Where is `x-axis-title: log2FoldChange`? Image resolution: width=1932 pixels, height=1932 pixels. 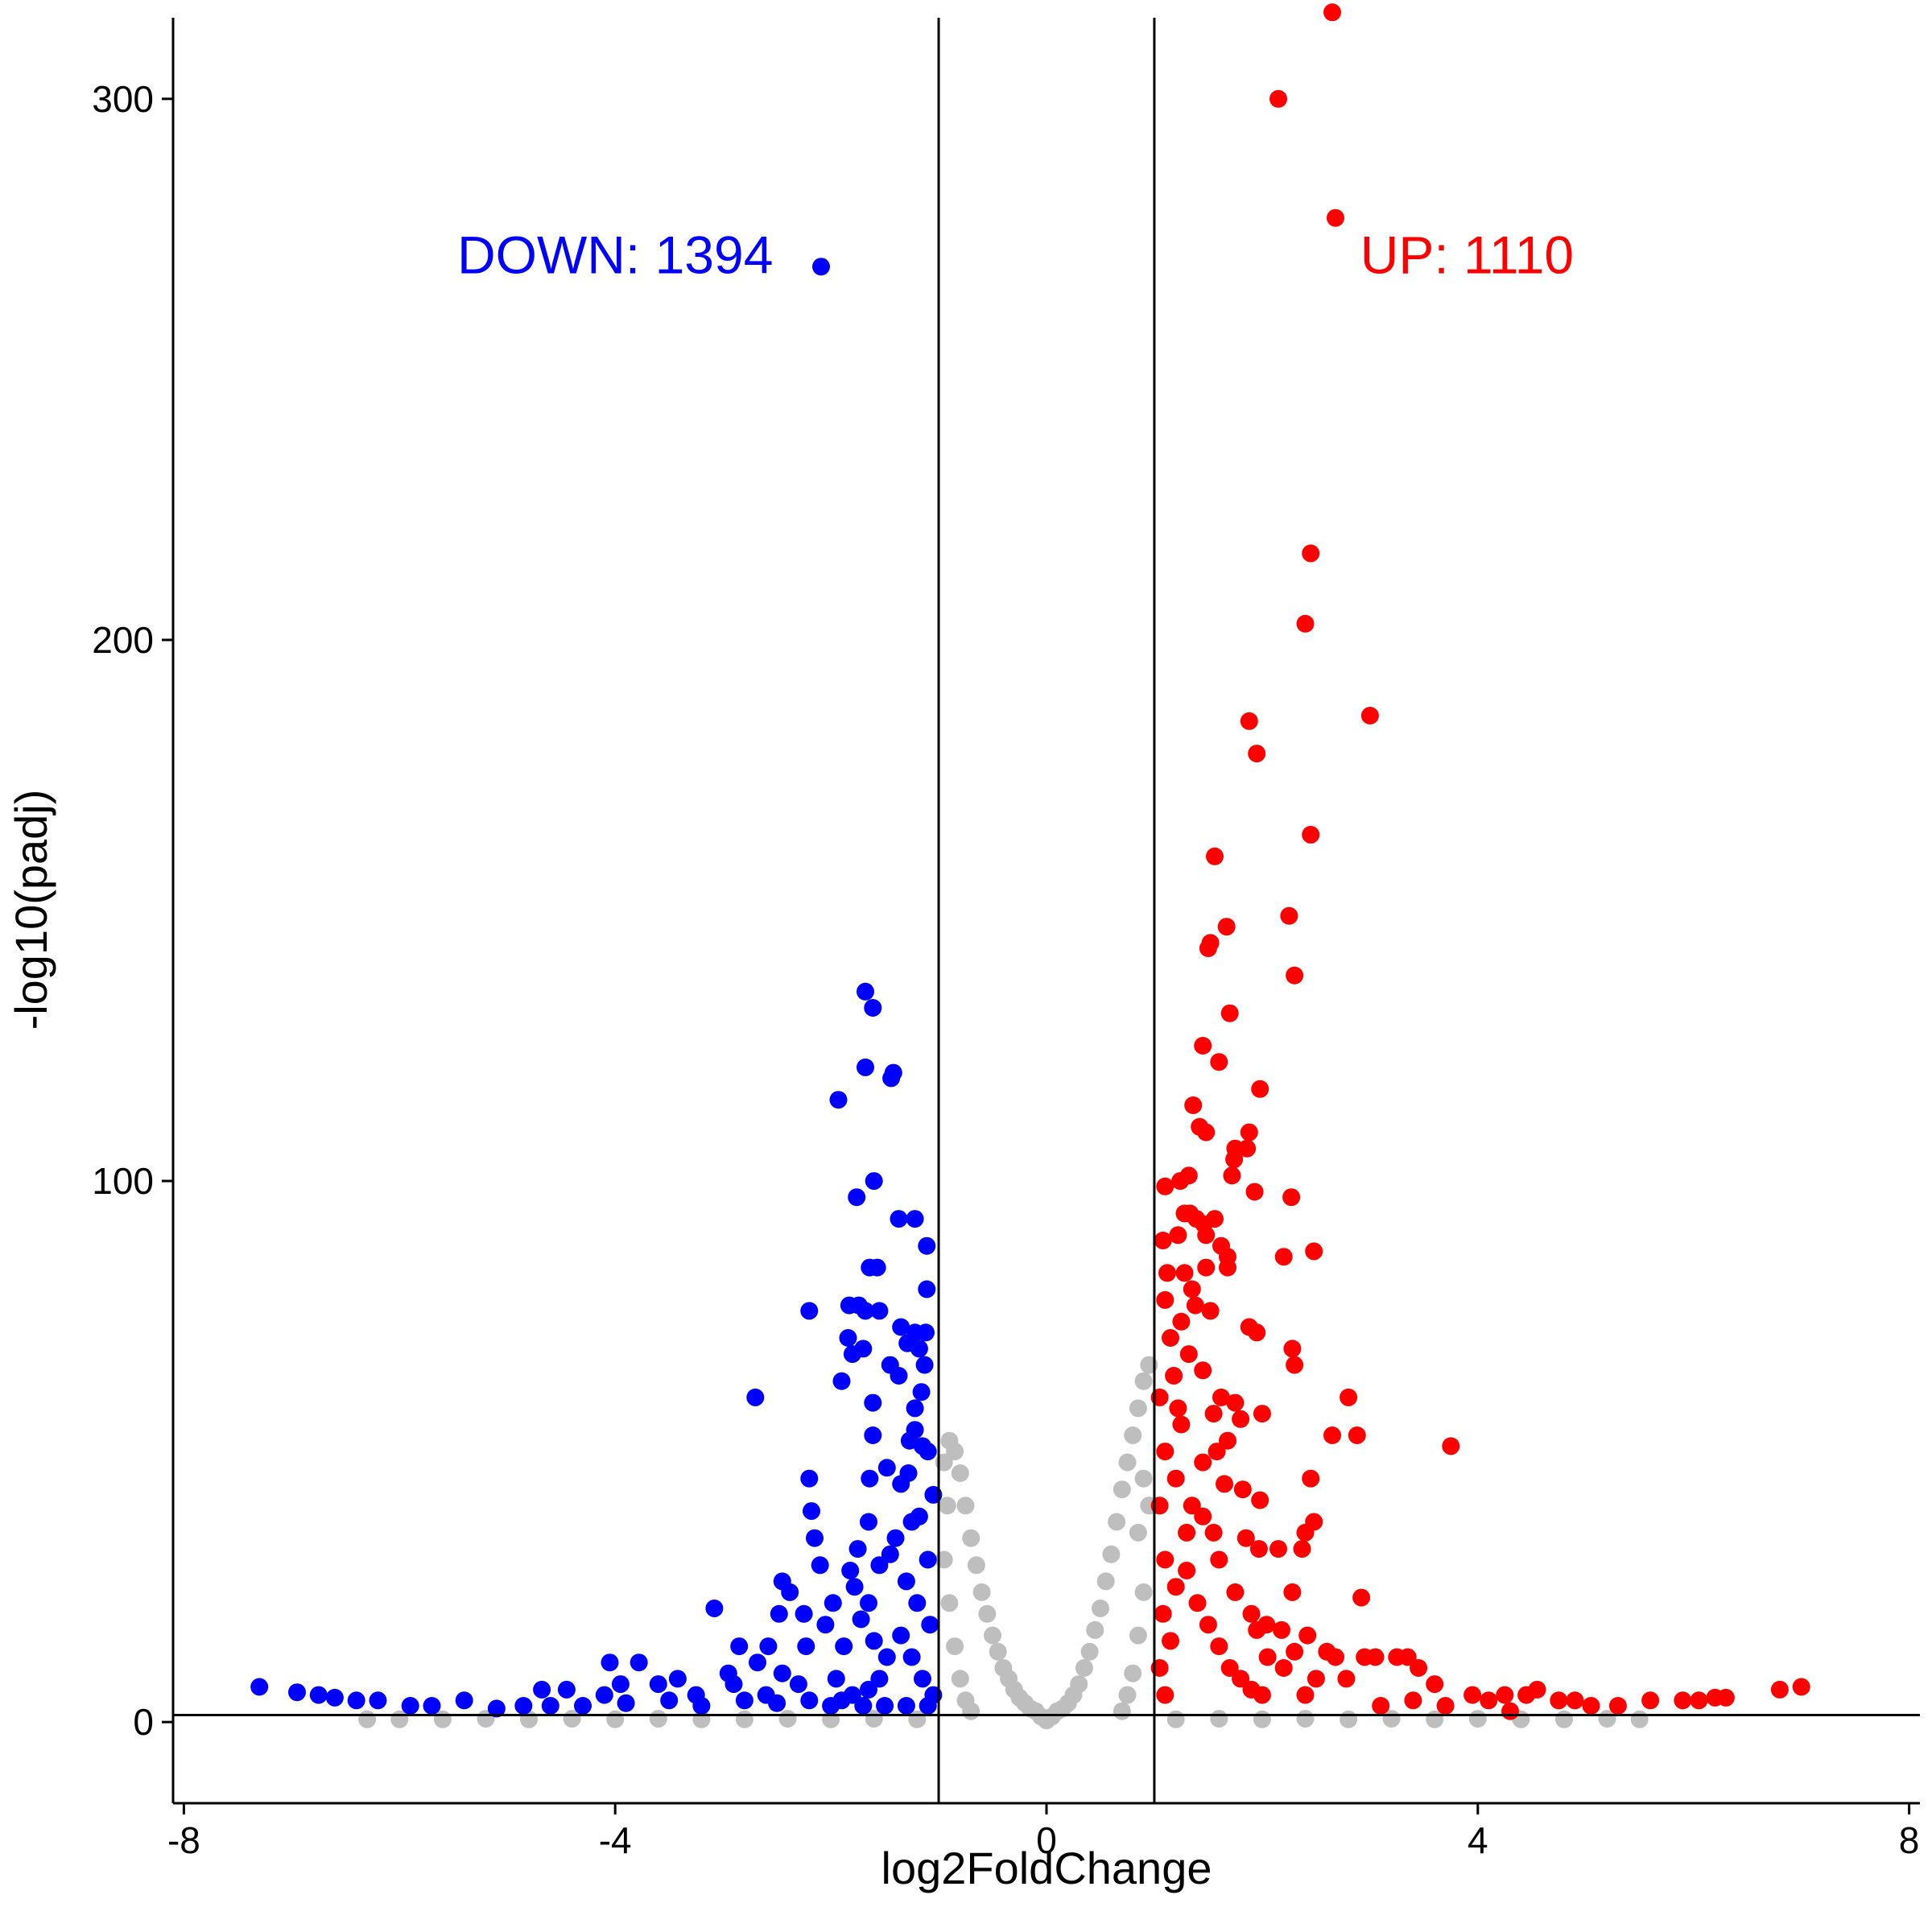 x-axis-title: log2FoldChange is located at coordinates (1046, 1868).